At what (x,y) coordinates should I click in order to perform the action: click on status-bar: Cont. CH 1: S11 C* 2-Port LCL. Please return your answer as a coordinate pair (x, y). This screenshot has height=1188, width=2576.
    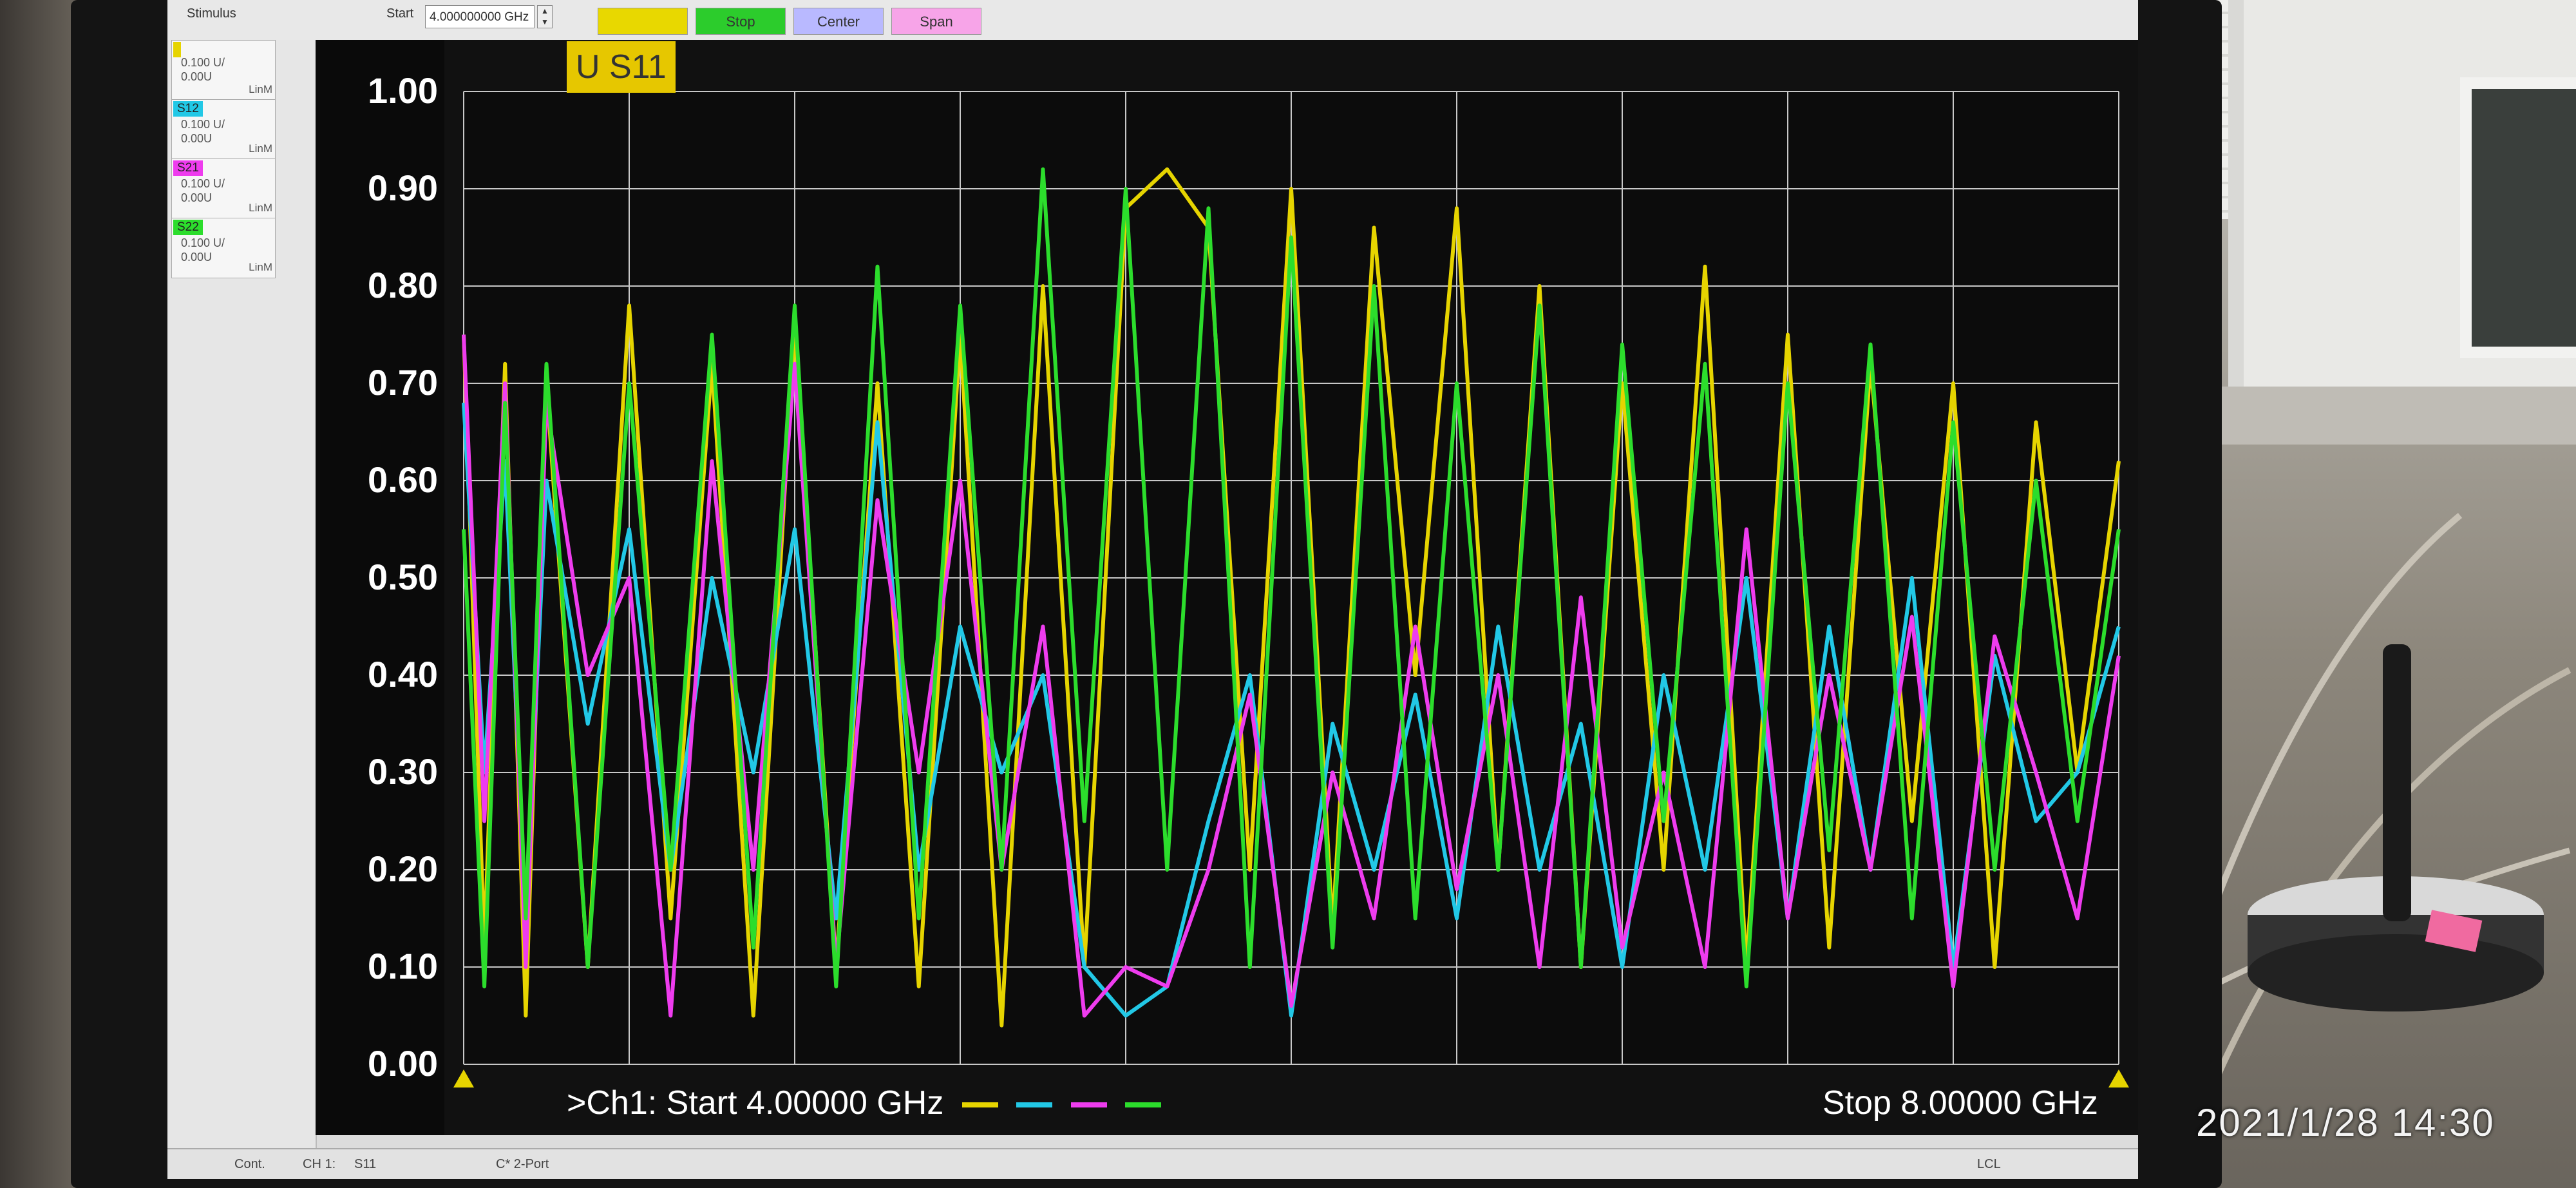
    Looking at the image, I should click on (1153, 1163).